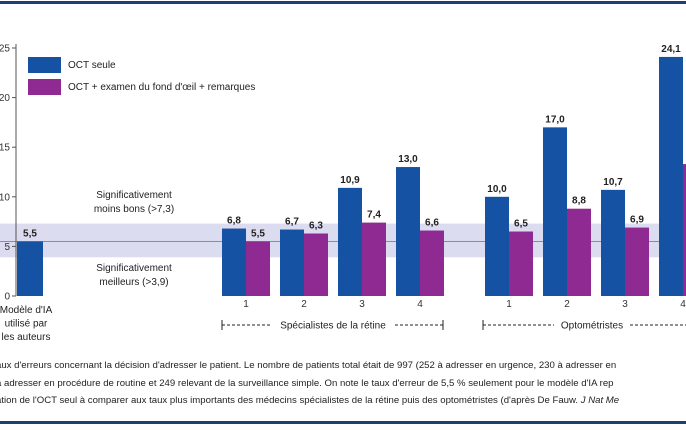  I want to click on bar-oct-value-label: 13,0, so click(408, 159).